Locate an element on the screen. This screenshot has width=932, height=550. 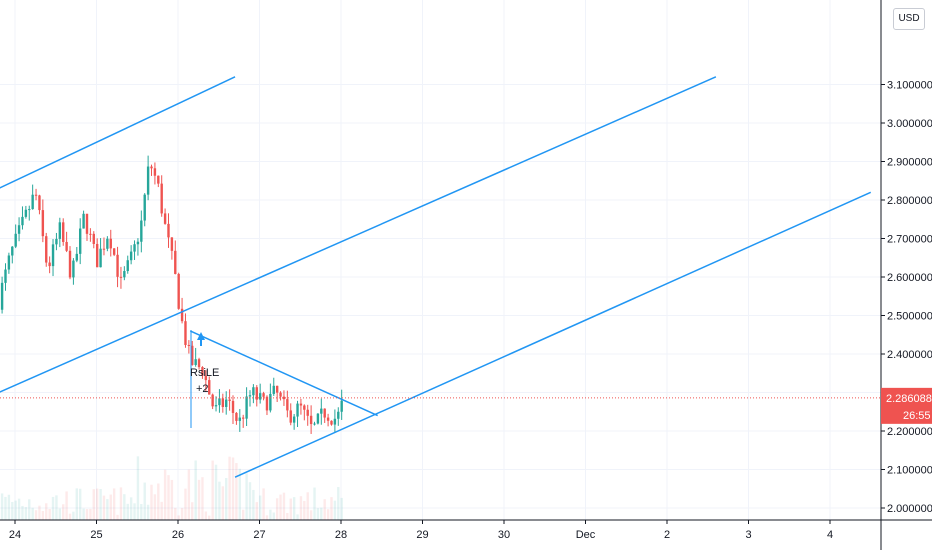
x-tick-label: 30 is located at coordinates (504, 535).